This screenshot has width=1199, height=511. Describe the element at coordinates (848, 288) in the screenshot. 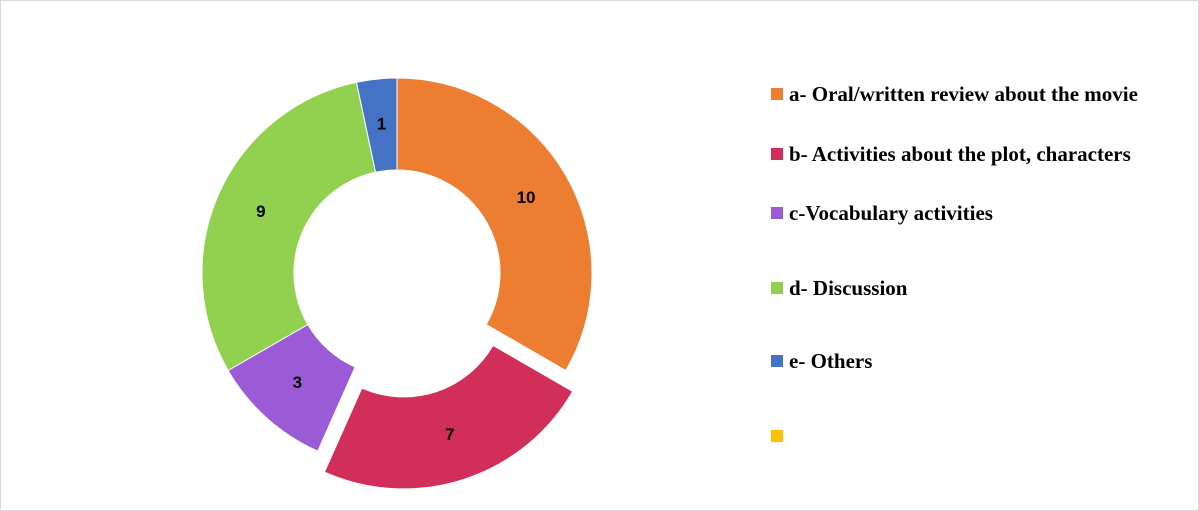

I see `legend-label: d- Discussion` at that location.